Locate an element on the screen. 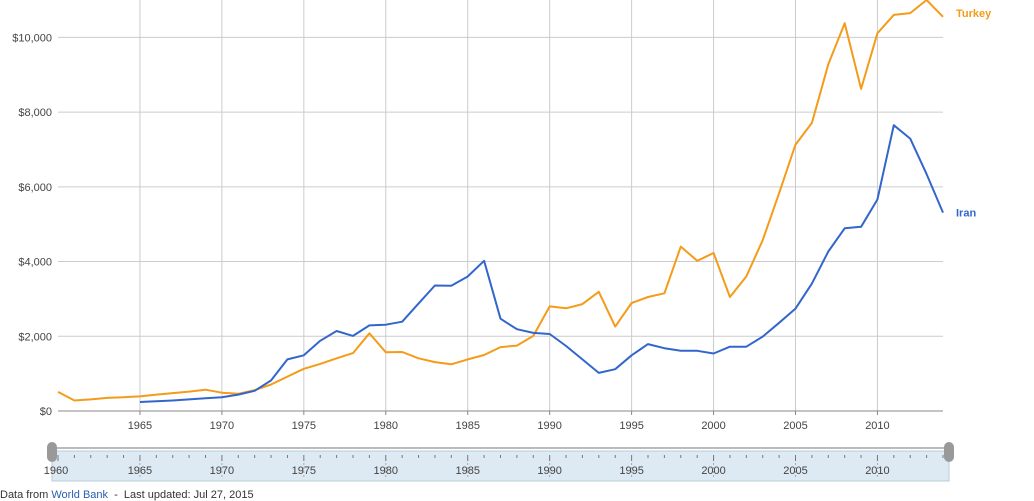 This screenshot has height=501, width=1034. slider-tick-label: 1975 is located at coordinates (304, 471).